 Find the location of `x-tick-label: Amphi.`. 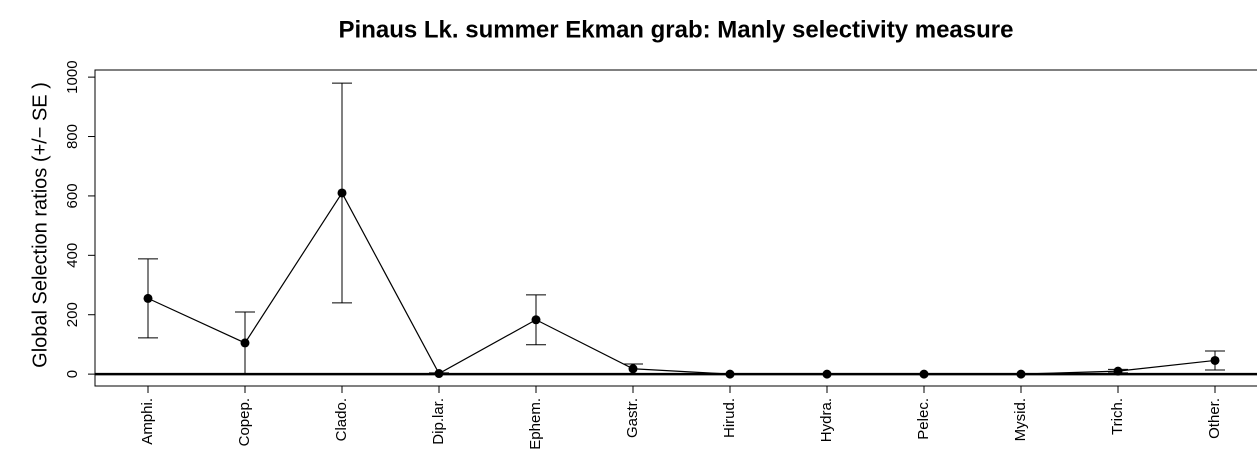

x-tick-label: Amphi. is located at coordinates (147, 421).